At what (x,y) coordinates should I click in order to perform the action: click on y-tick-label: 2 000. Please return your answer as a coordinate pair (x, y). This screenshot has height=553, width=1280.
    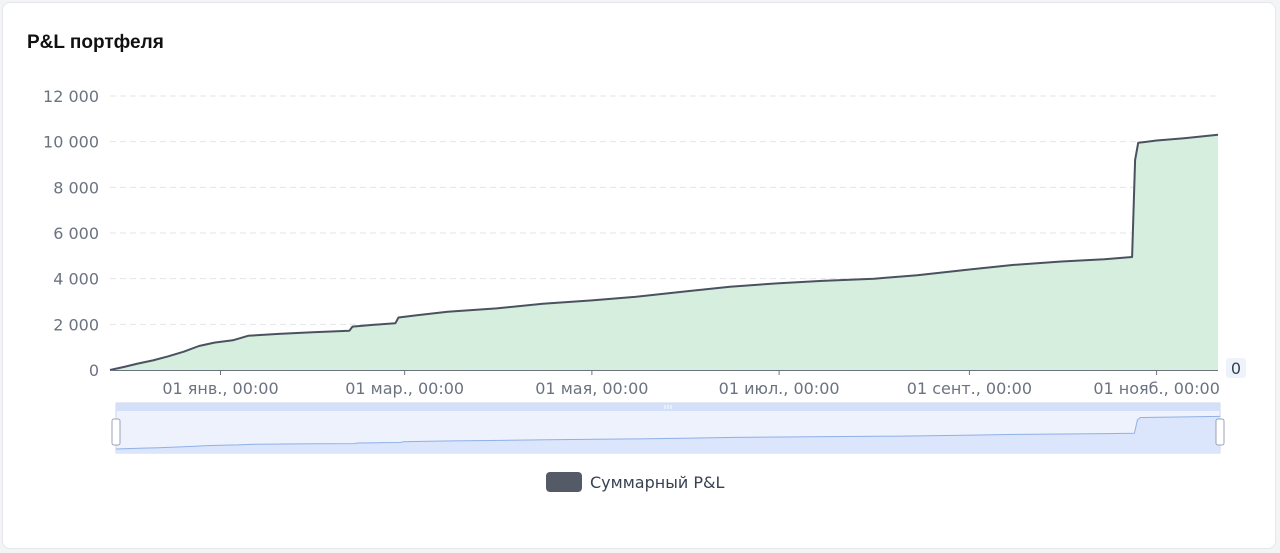
    Looking at the image, I should click on (76, 324).